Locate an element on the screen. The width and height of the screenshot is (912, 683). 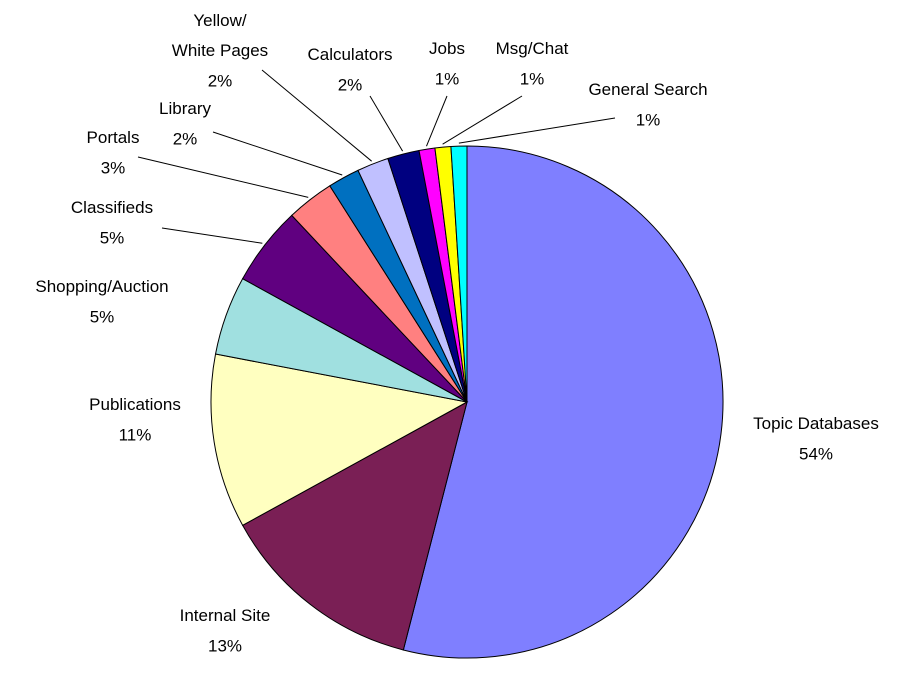
slice-value-label: 3% is located at coordinates (113, 167).